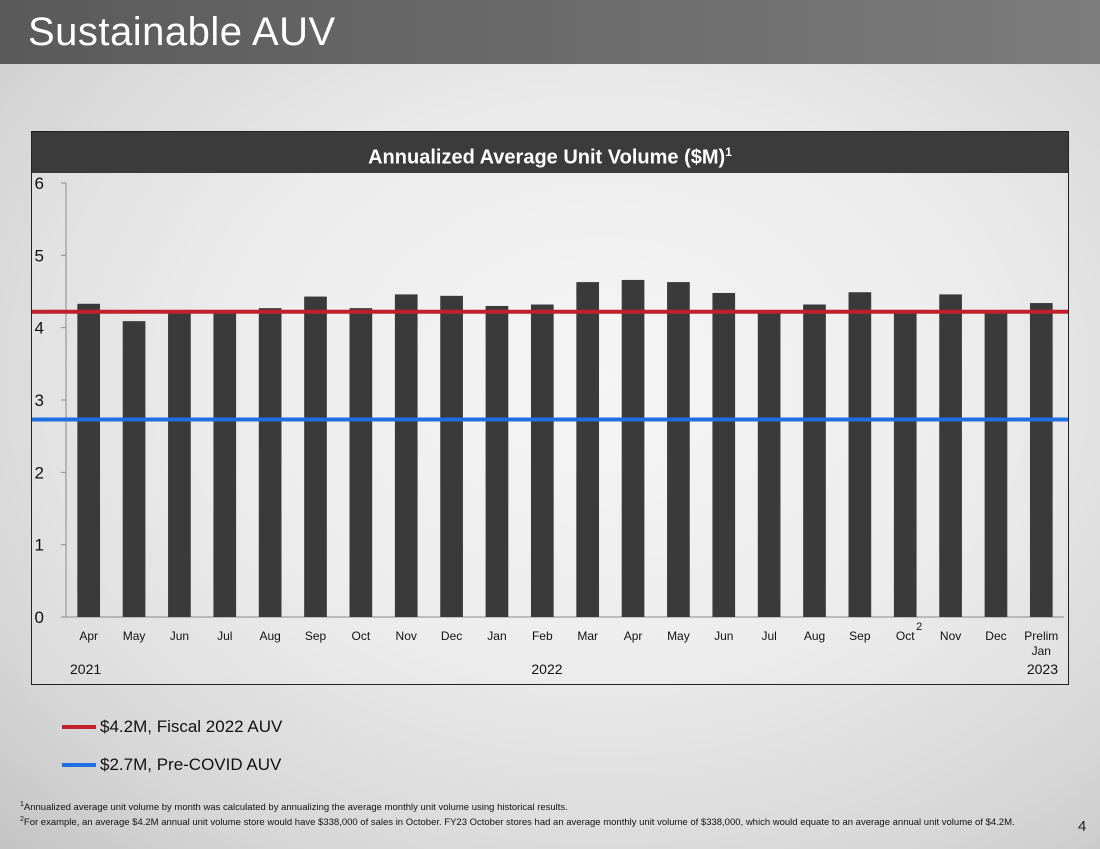 The height and width of the screenshot is (849, 1100). What do you see at coordinates (1041, 636) in the screenshot?
I see `x-tick-label: Prelim` at bounding box center [1041, 636].